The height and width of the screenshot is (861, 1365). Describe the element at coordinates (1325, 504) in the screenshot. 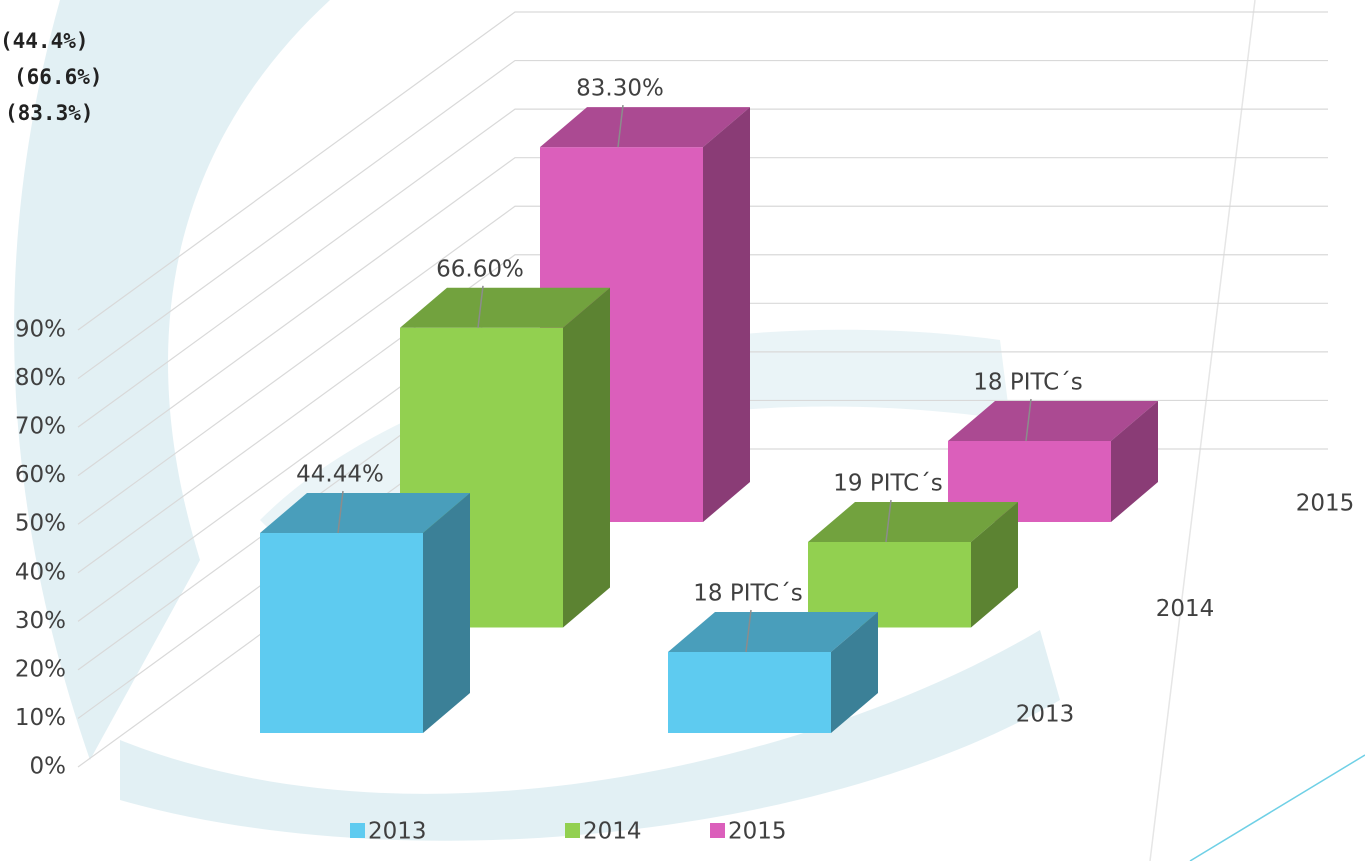

I see `depth-axis-label: 2015` at that location.